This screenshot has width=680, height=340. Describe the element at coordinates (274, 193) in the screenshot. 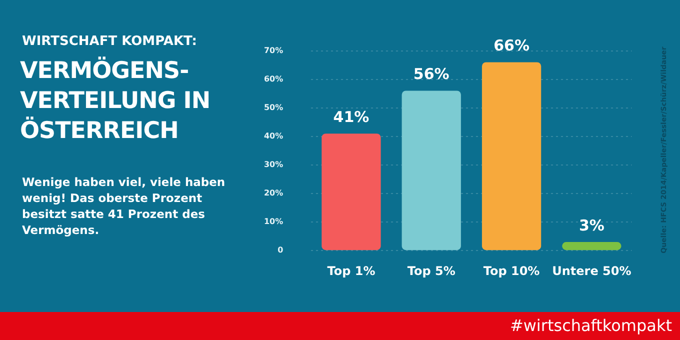

I see `y-tick-label: 20%` at that location.